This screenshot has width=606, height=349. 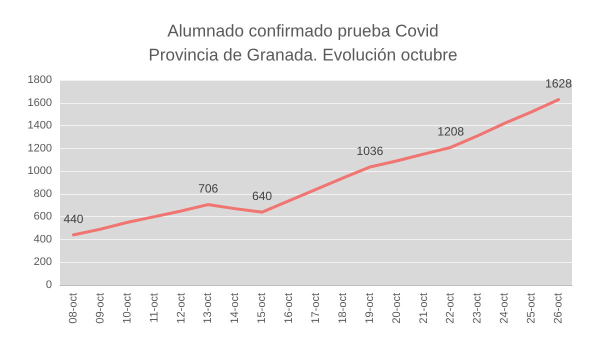 I want to click on x-tick-label: 25-oct, so click(x=532, y=308).